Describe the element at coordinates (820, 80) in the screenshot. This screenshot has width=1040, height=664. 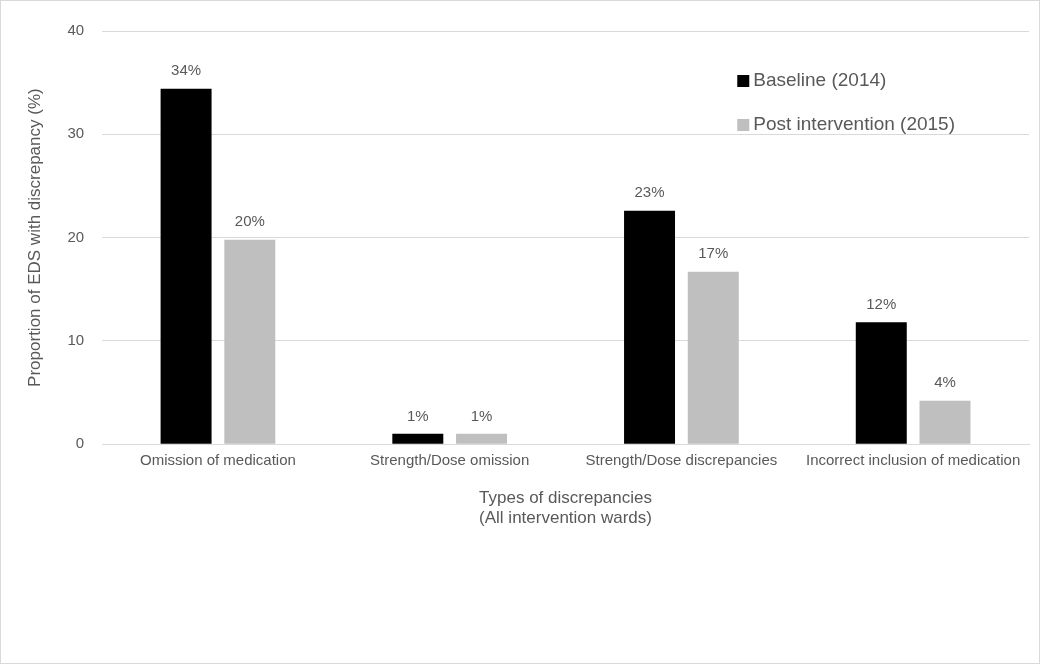
I see `legend-label: Baseline (2014)` at that location.